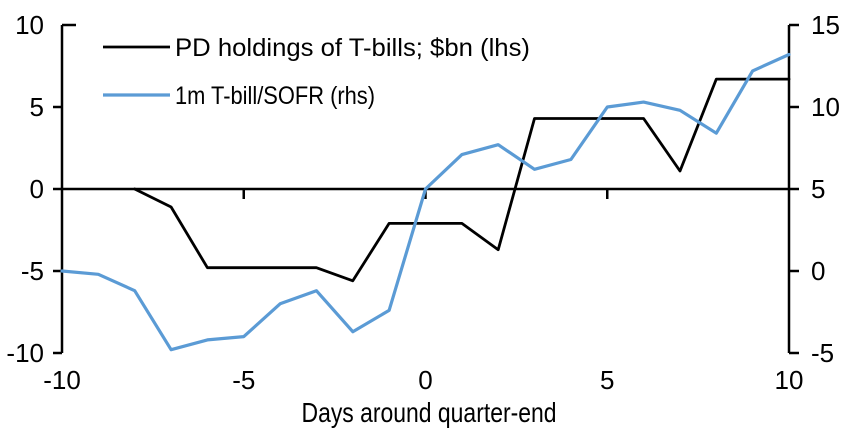 The height and width of the screenshot is (437, 852). What do you see at coordinates (822, 353) in the screenshot?
I see `right-axis-tick-label: -5` at bounding box center [822, 353].